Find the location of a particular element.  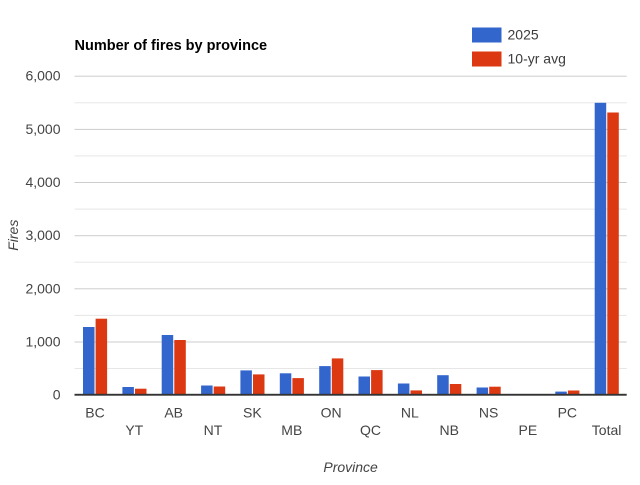

svg-text: NB is located at coordinates (448, 430).